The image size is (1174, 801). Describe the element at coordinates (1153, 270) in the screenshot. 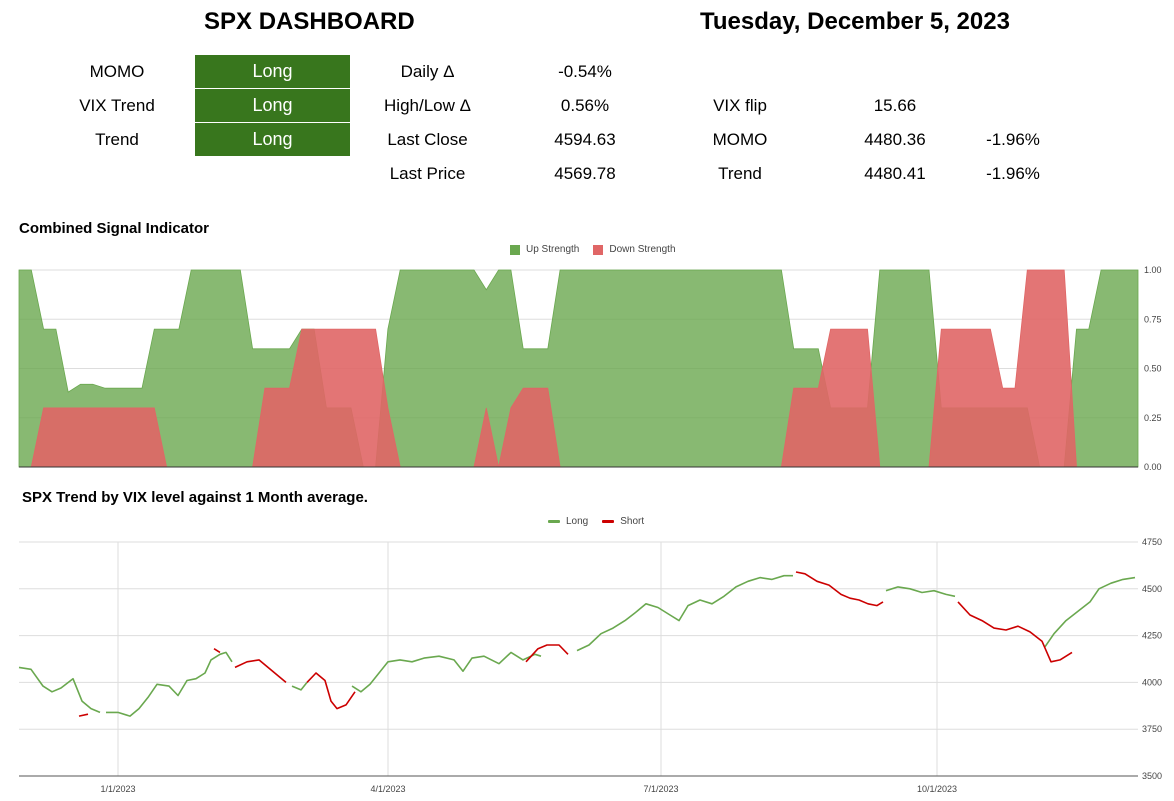

I see `y-tick-label: 1.00` at that location.